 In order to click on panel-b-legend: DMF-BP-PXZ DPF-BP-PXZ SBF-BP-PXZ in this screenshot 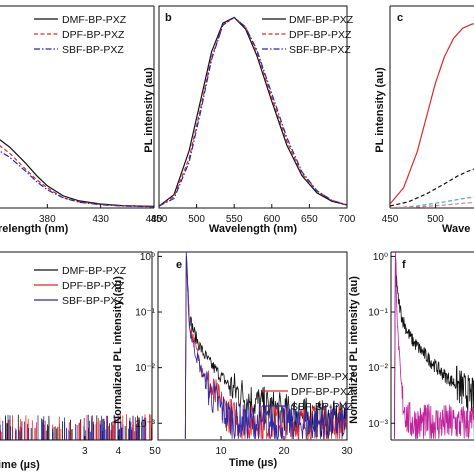, I will do `click(308, 35)`.